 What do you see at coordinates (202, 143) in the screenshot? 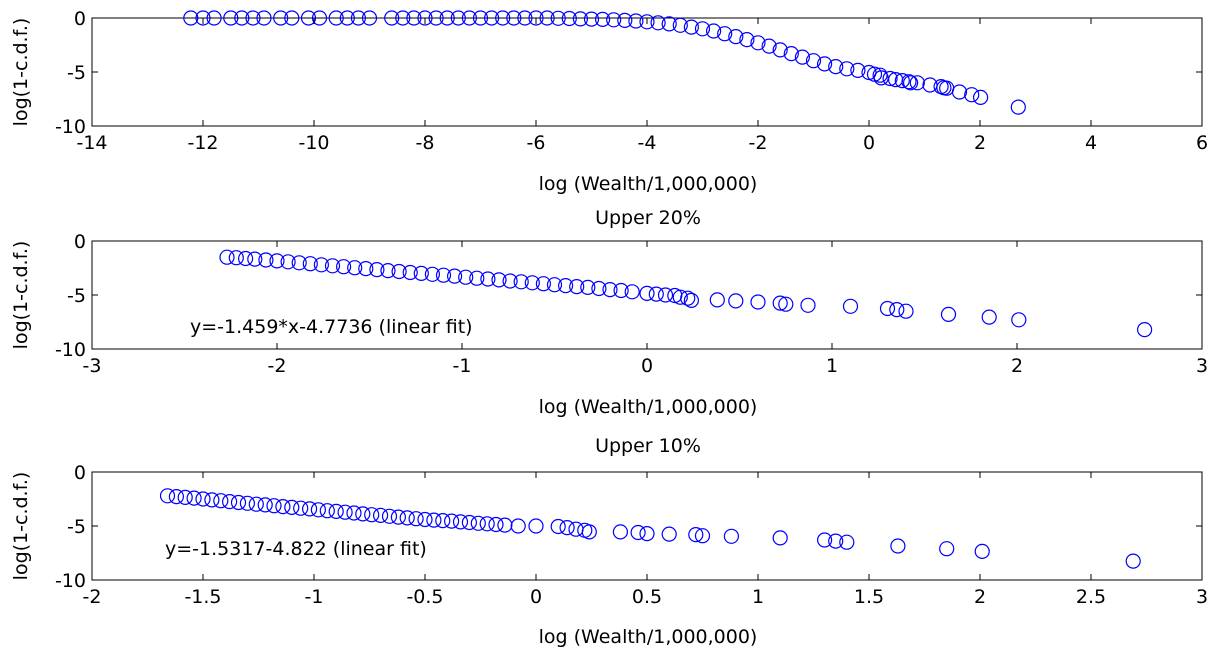
I see `x-tick-label: -12` at bounding box center [202, 143].